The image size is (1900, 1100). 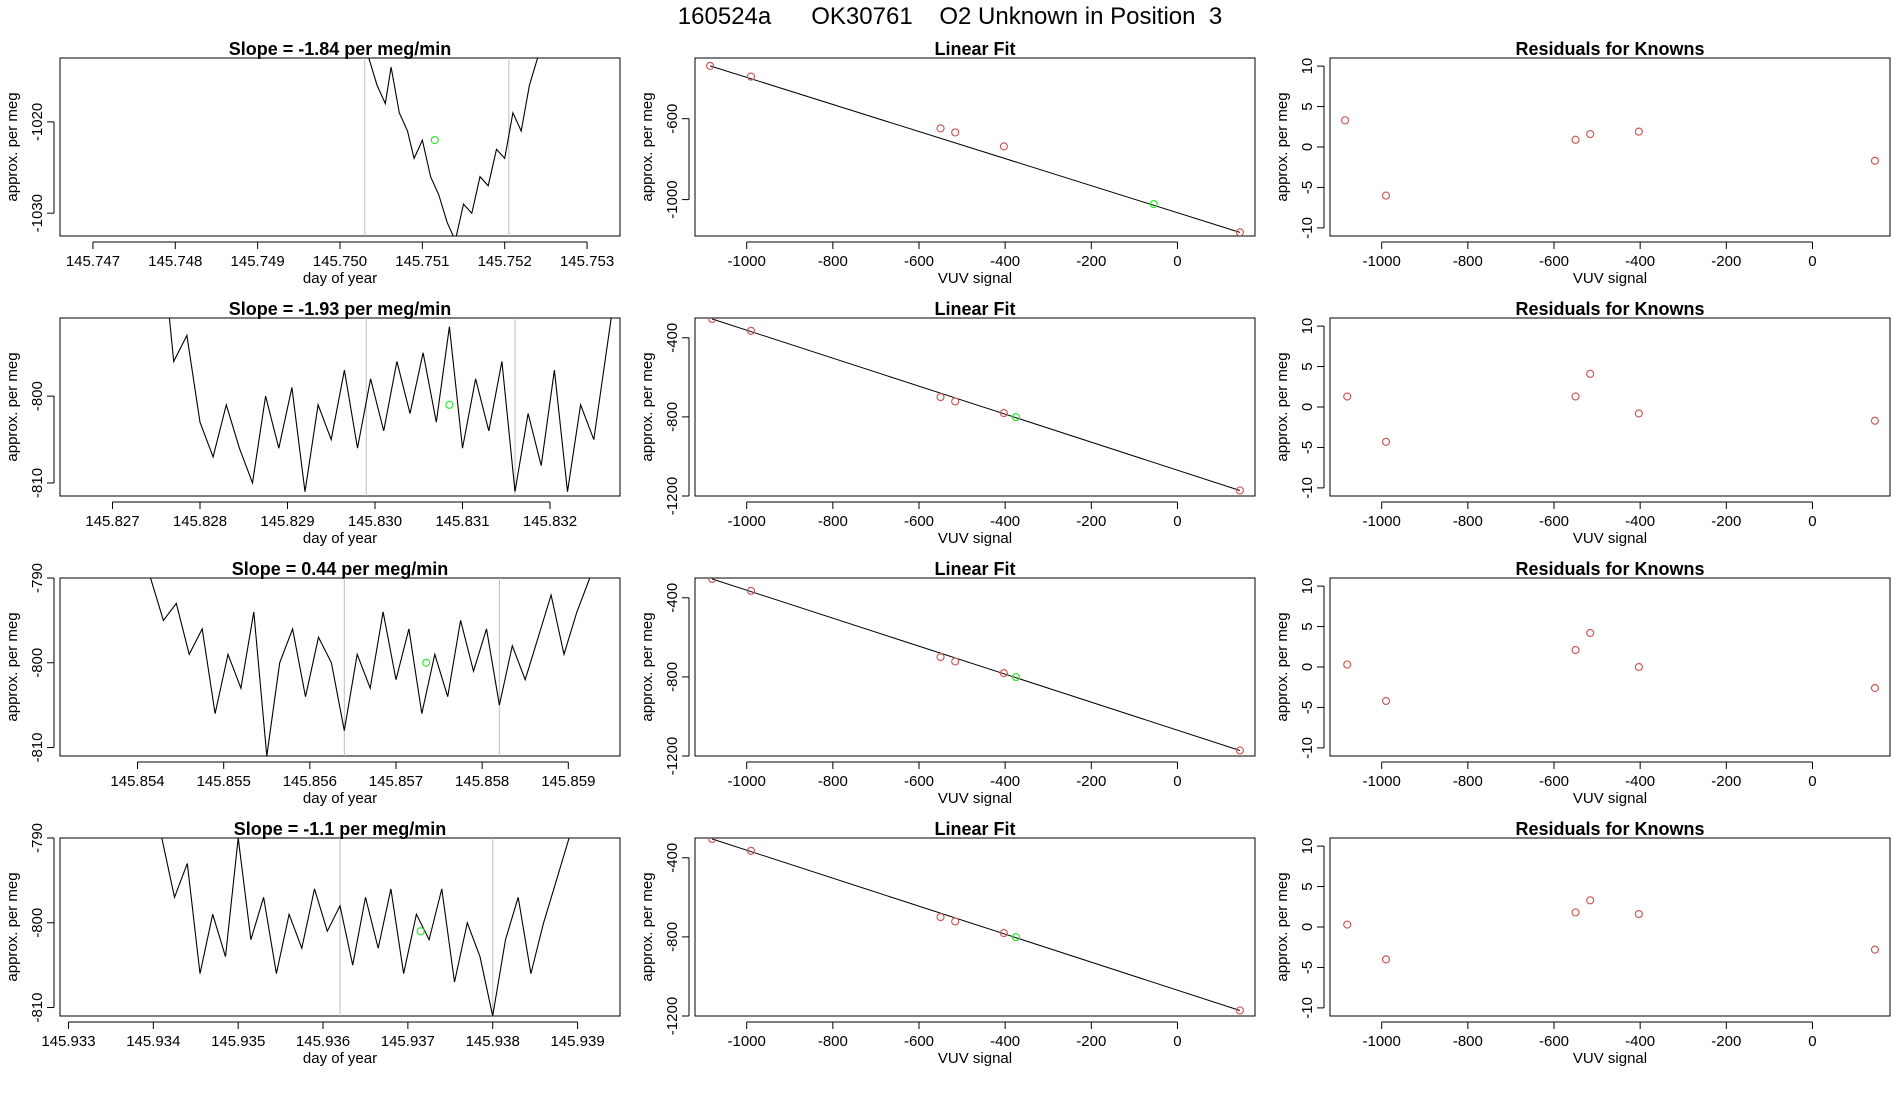 I want to click on run-id: 160524a, so click(x=724, y=16).